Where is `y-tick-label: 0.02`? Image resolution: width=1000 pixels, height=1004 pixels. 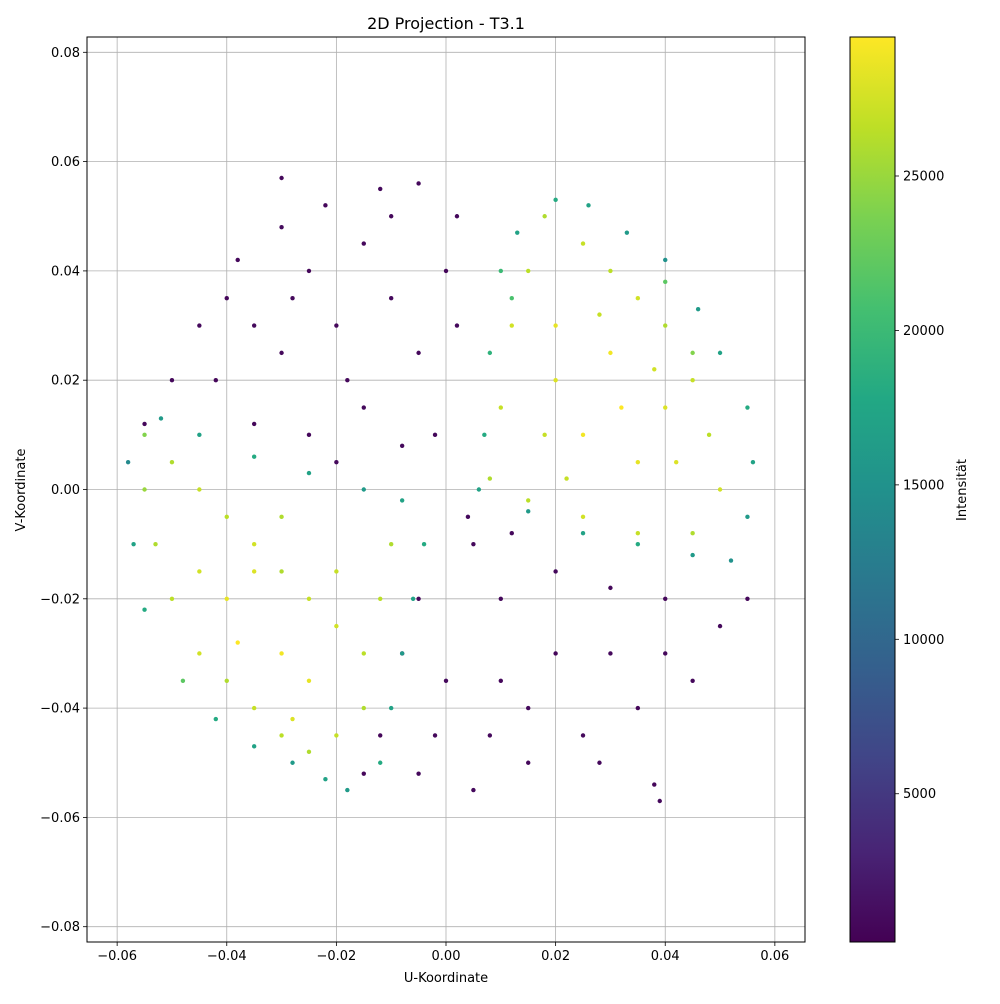
y-tick-label: 0.02 is located at coordinates (65, 381).